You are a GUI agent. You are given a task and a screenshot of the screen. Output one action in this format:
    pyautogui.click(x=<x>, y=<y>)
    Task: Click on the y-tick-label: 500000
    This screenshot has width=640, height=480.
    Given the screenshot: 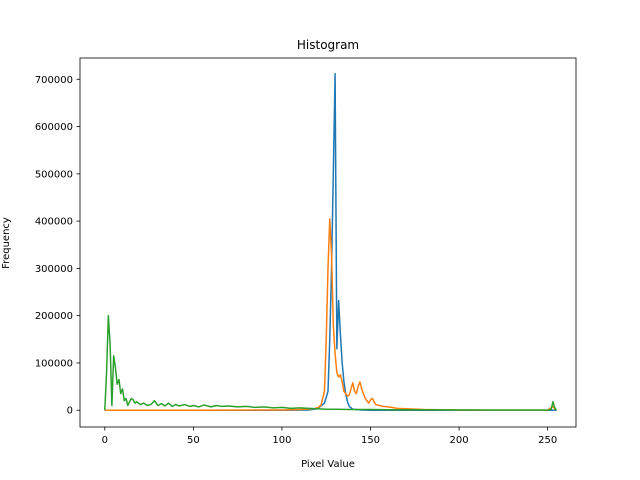 What is the action you would take?
    pyautogui.click(x=54, y=174)
    